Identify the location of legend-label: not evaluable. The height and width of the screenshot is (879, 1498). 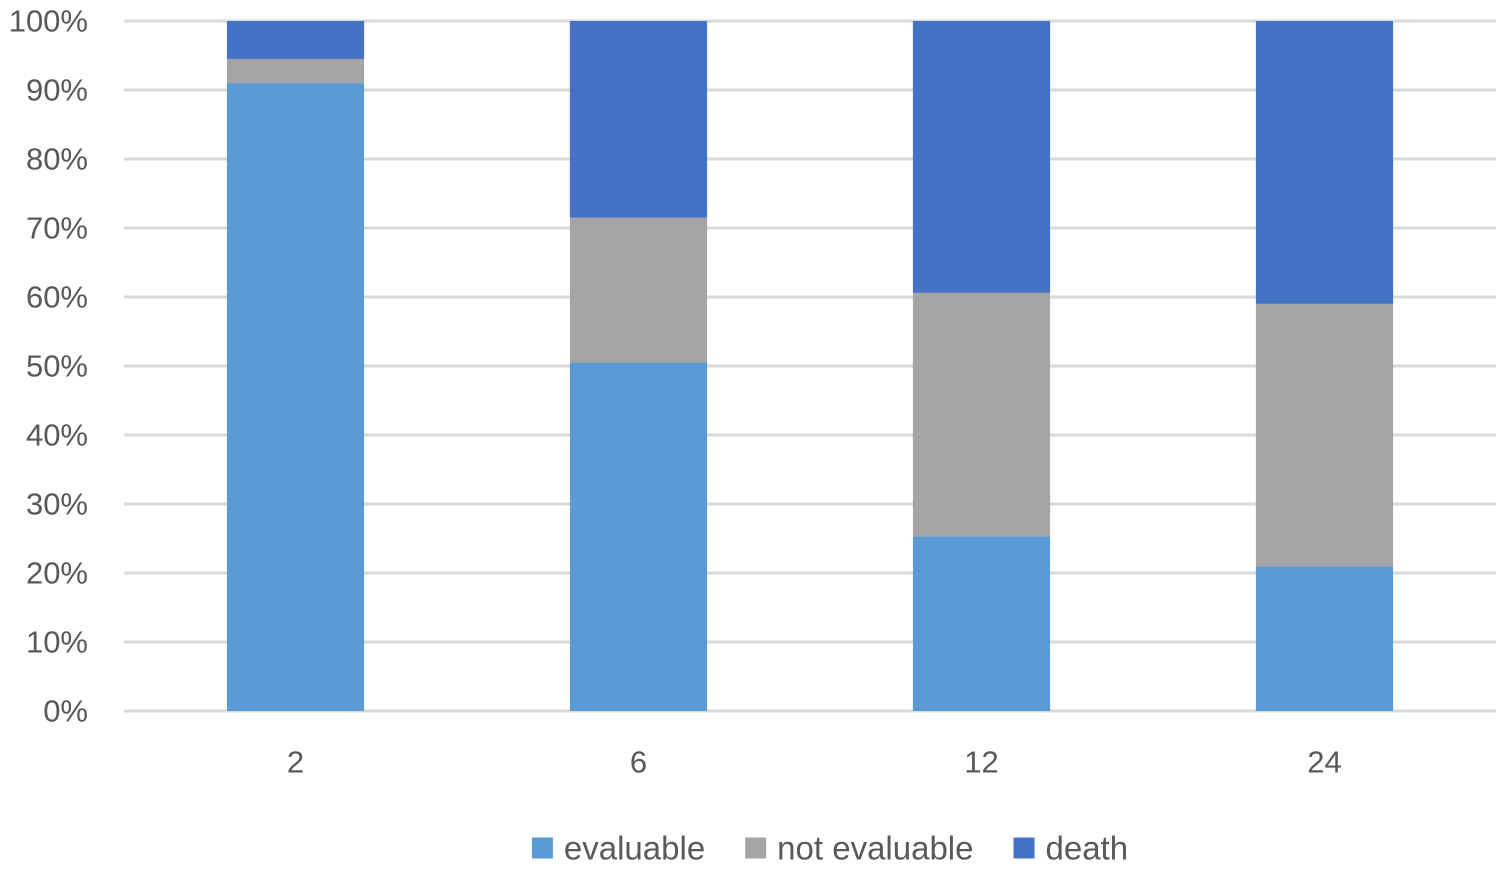
(875, 848).